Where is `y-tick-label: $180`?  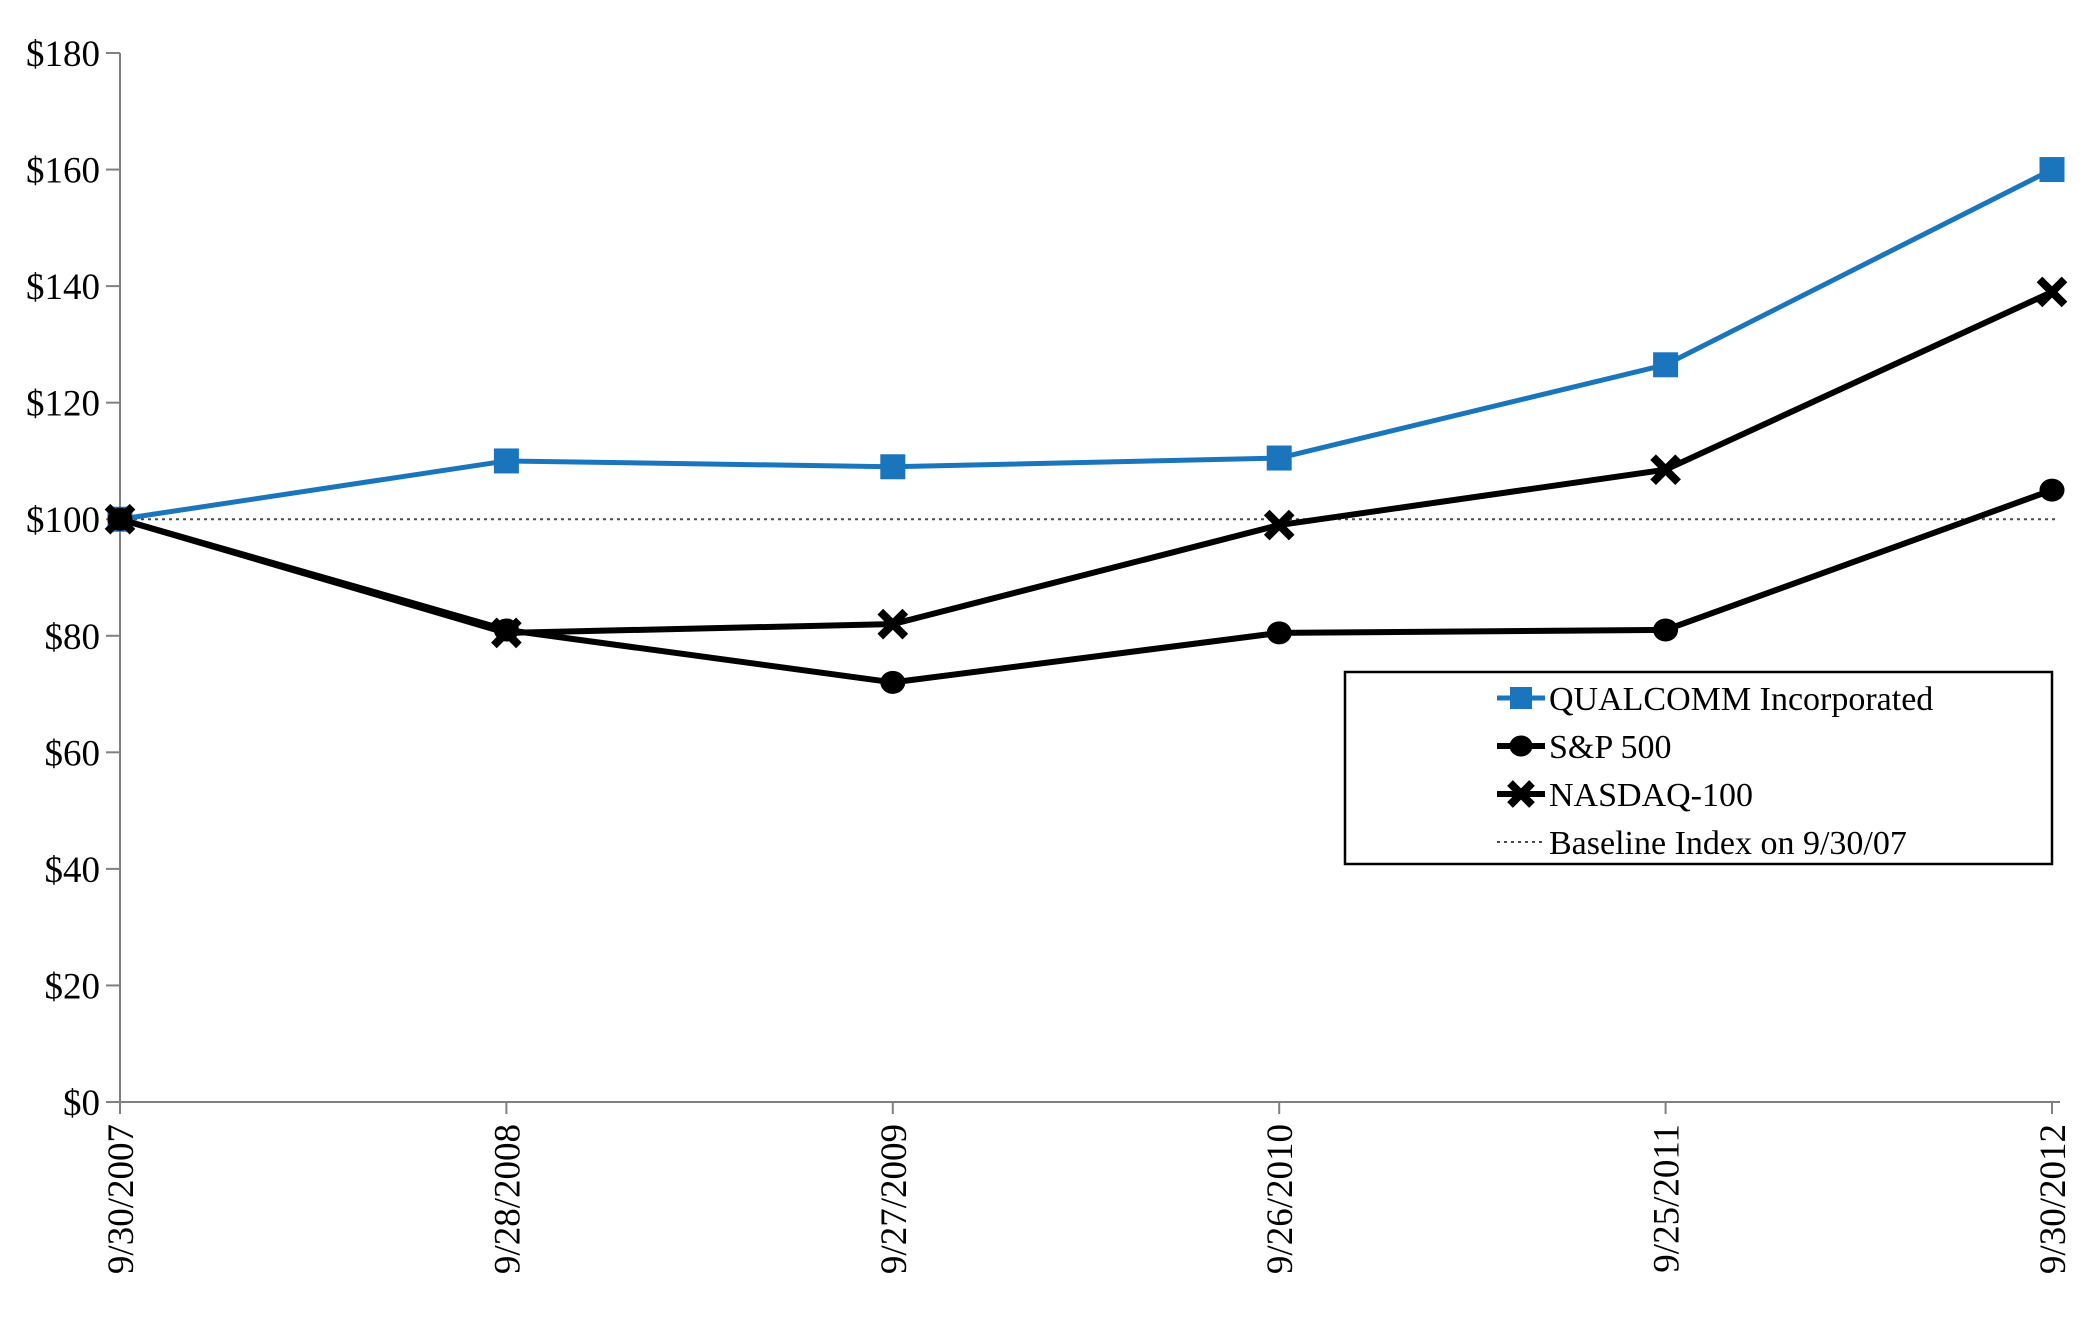 y-tick-label: $180 is located at coordinates (63, 54).